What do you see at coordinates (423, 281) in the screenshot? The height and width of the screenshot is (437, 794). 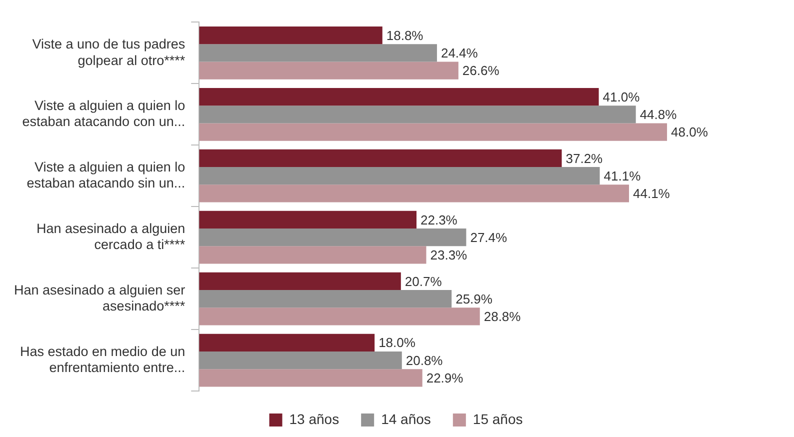 I see `data-label: 20.7%` at bounding box center [423, 281].